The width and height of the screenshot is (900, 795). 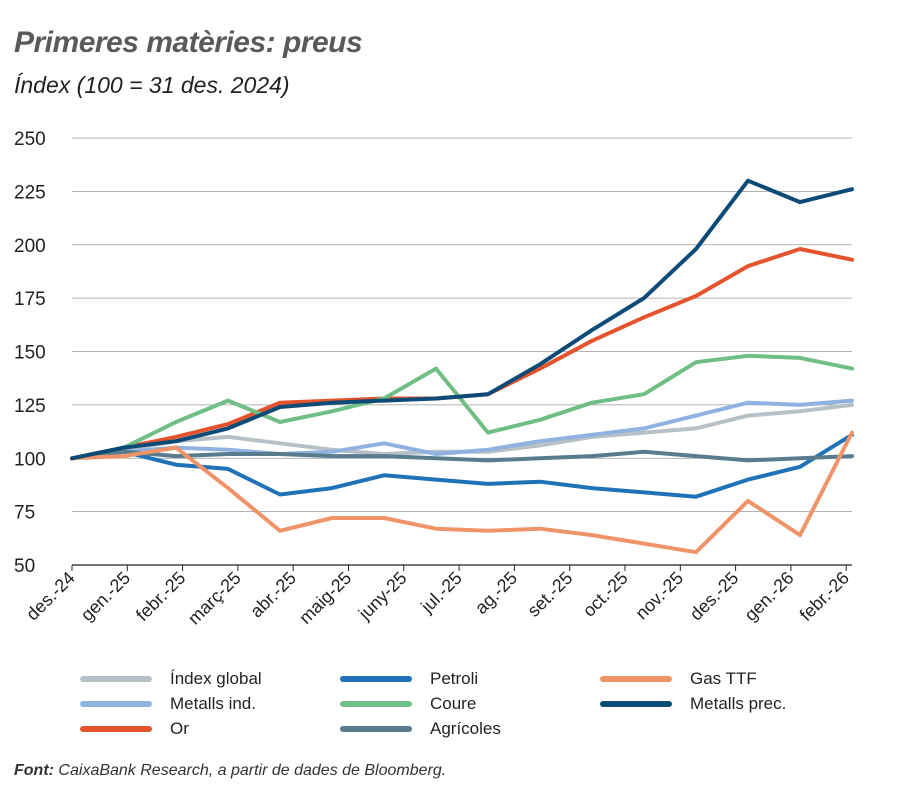 I want to click on legend-label: Índex global, so click(x=216, y=678).